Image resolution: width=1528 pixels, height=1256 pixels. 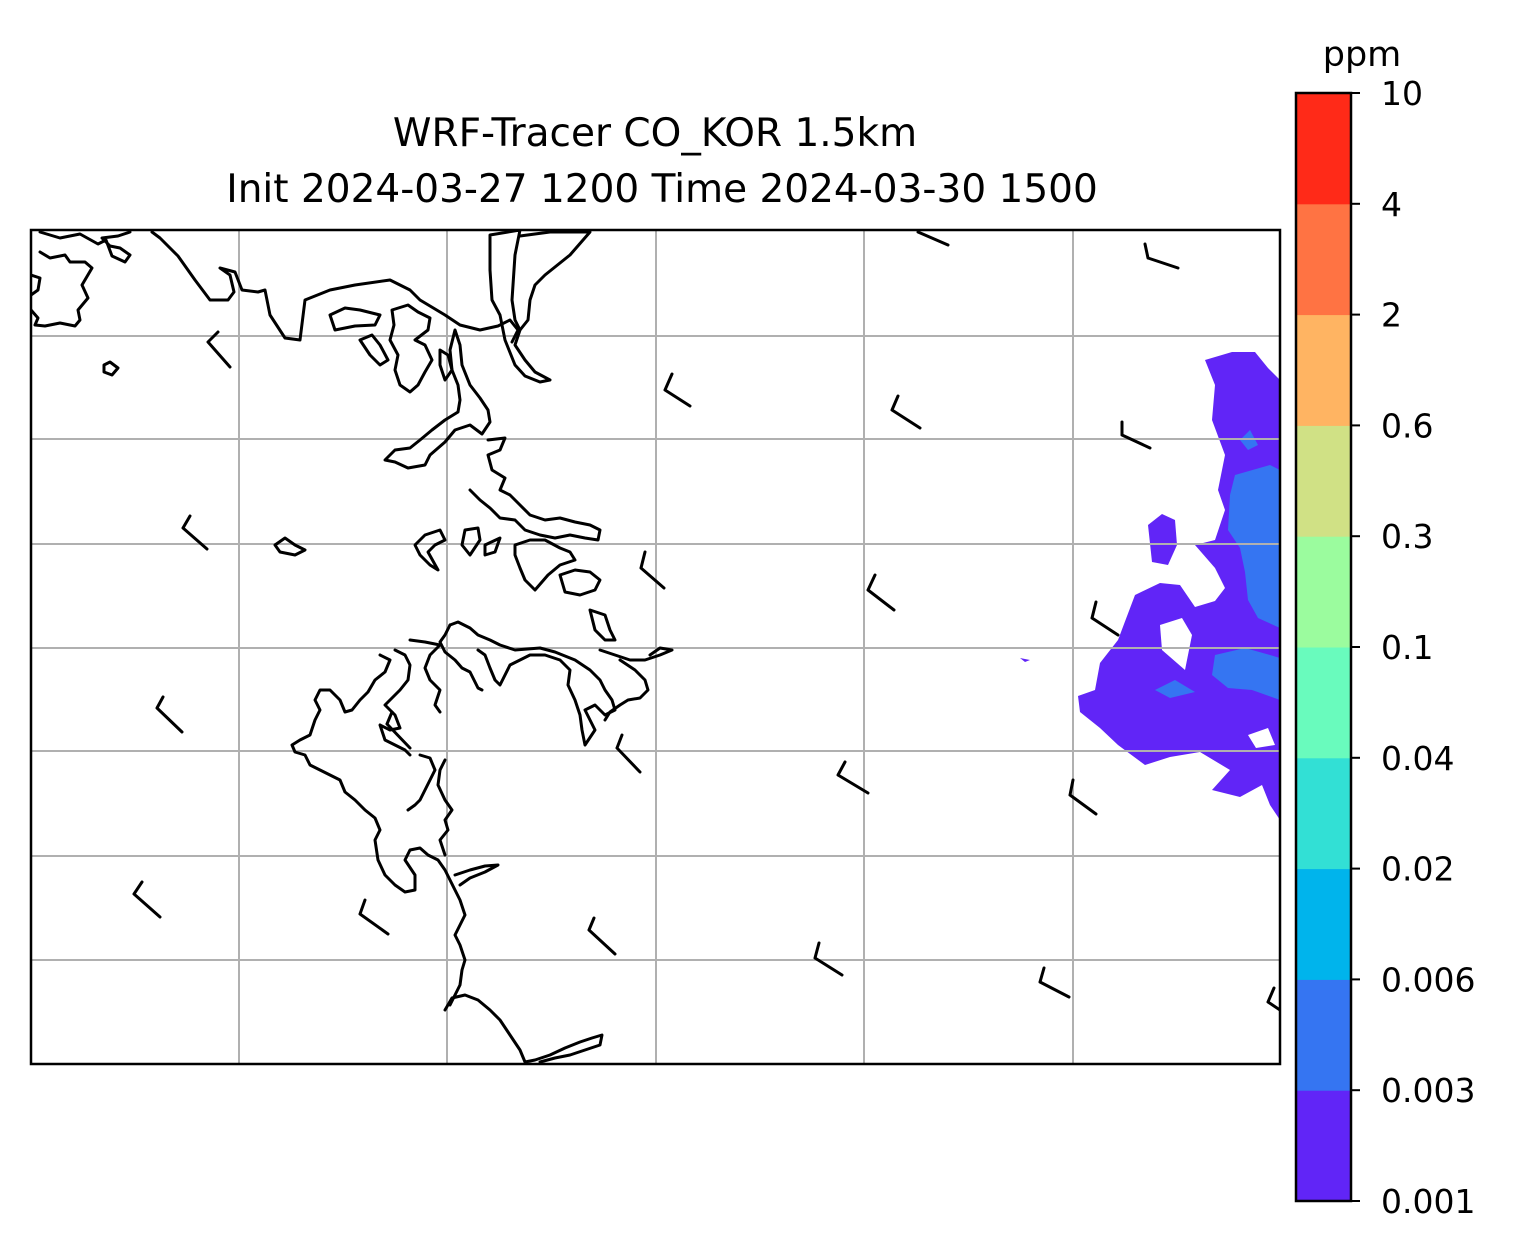 I want to click on colorbar-bands, so click(x=1323, y=647).